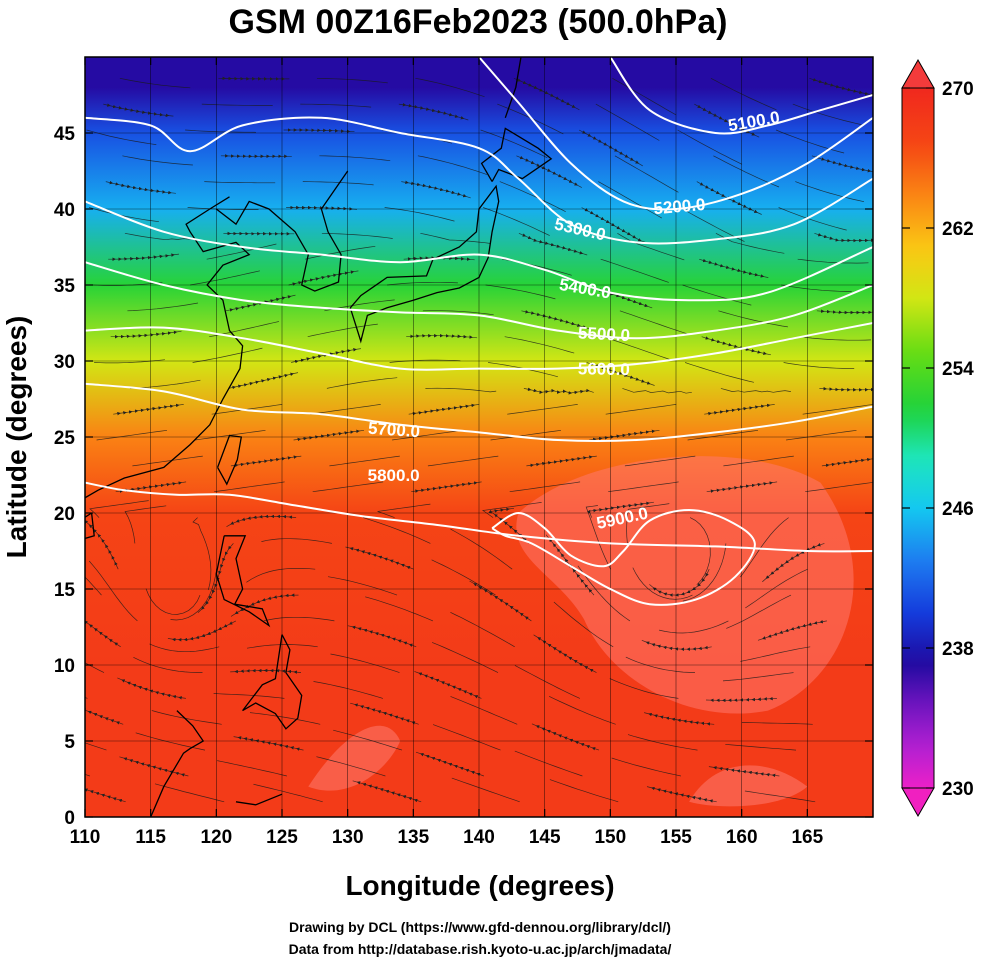 This screenshot has height=962, width=982. Describe the element at coordinates (69, 742) in the screenshot. I see `y-tick-label: 5` at that location.